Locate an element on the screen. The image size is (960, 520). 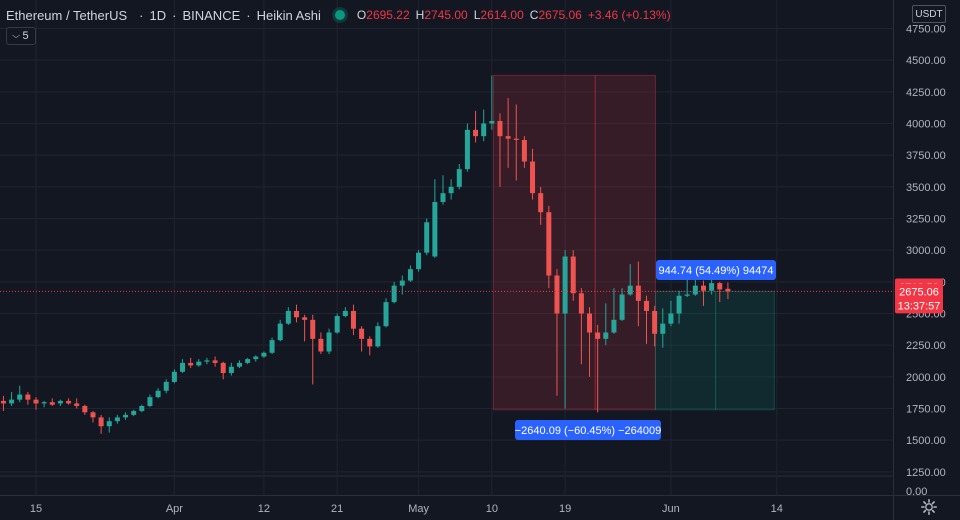
bar-countdown: 13:37:57 is located at coordinates (919, 306).